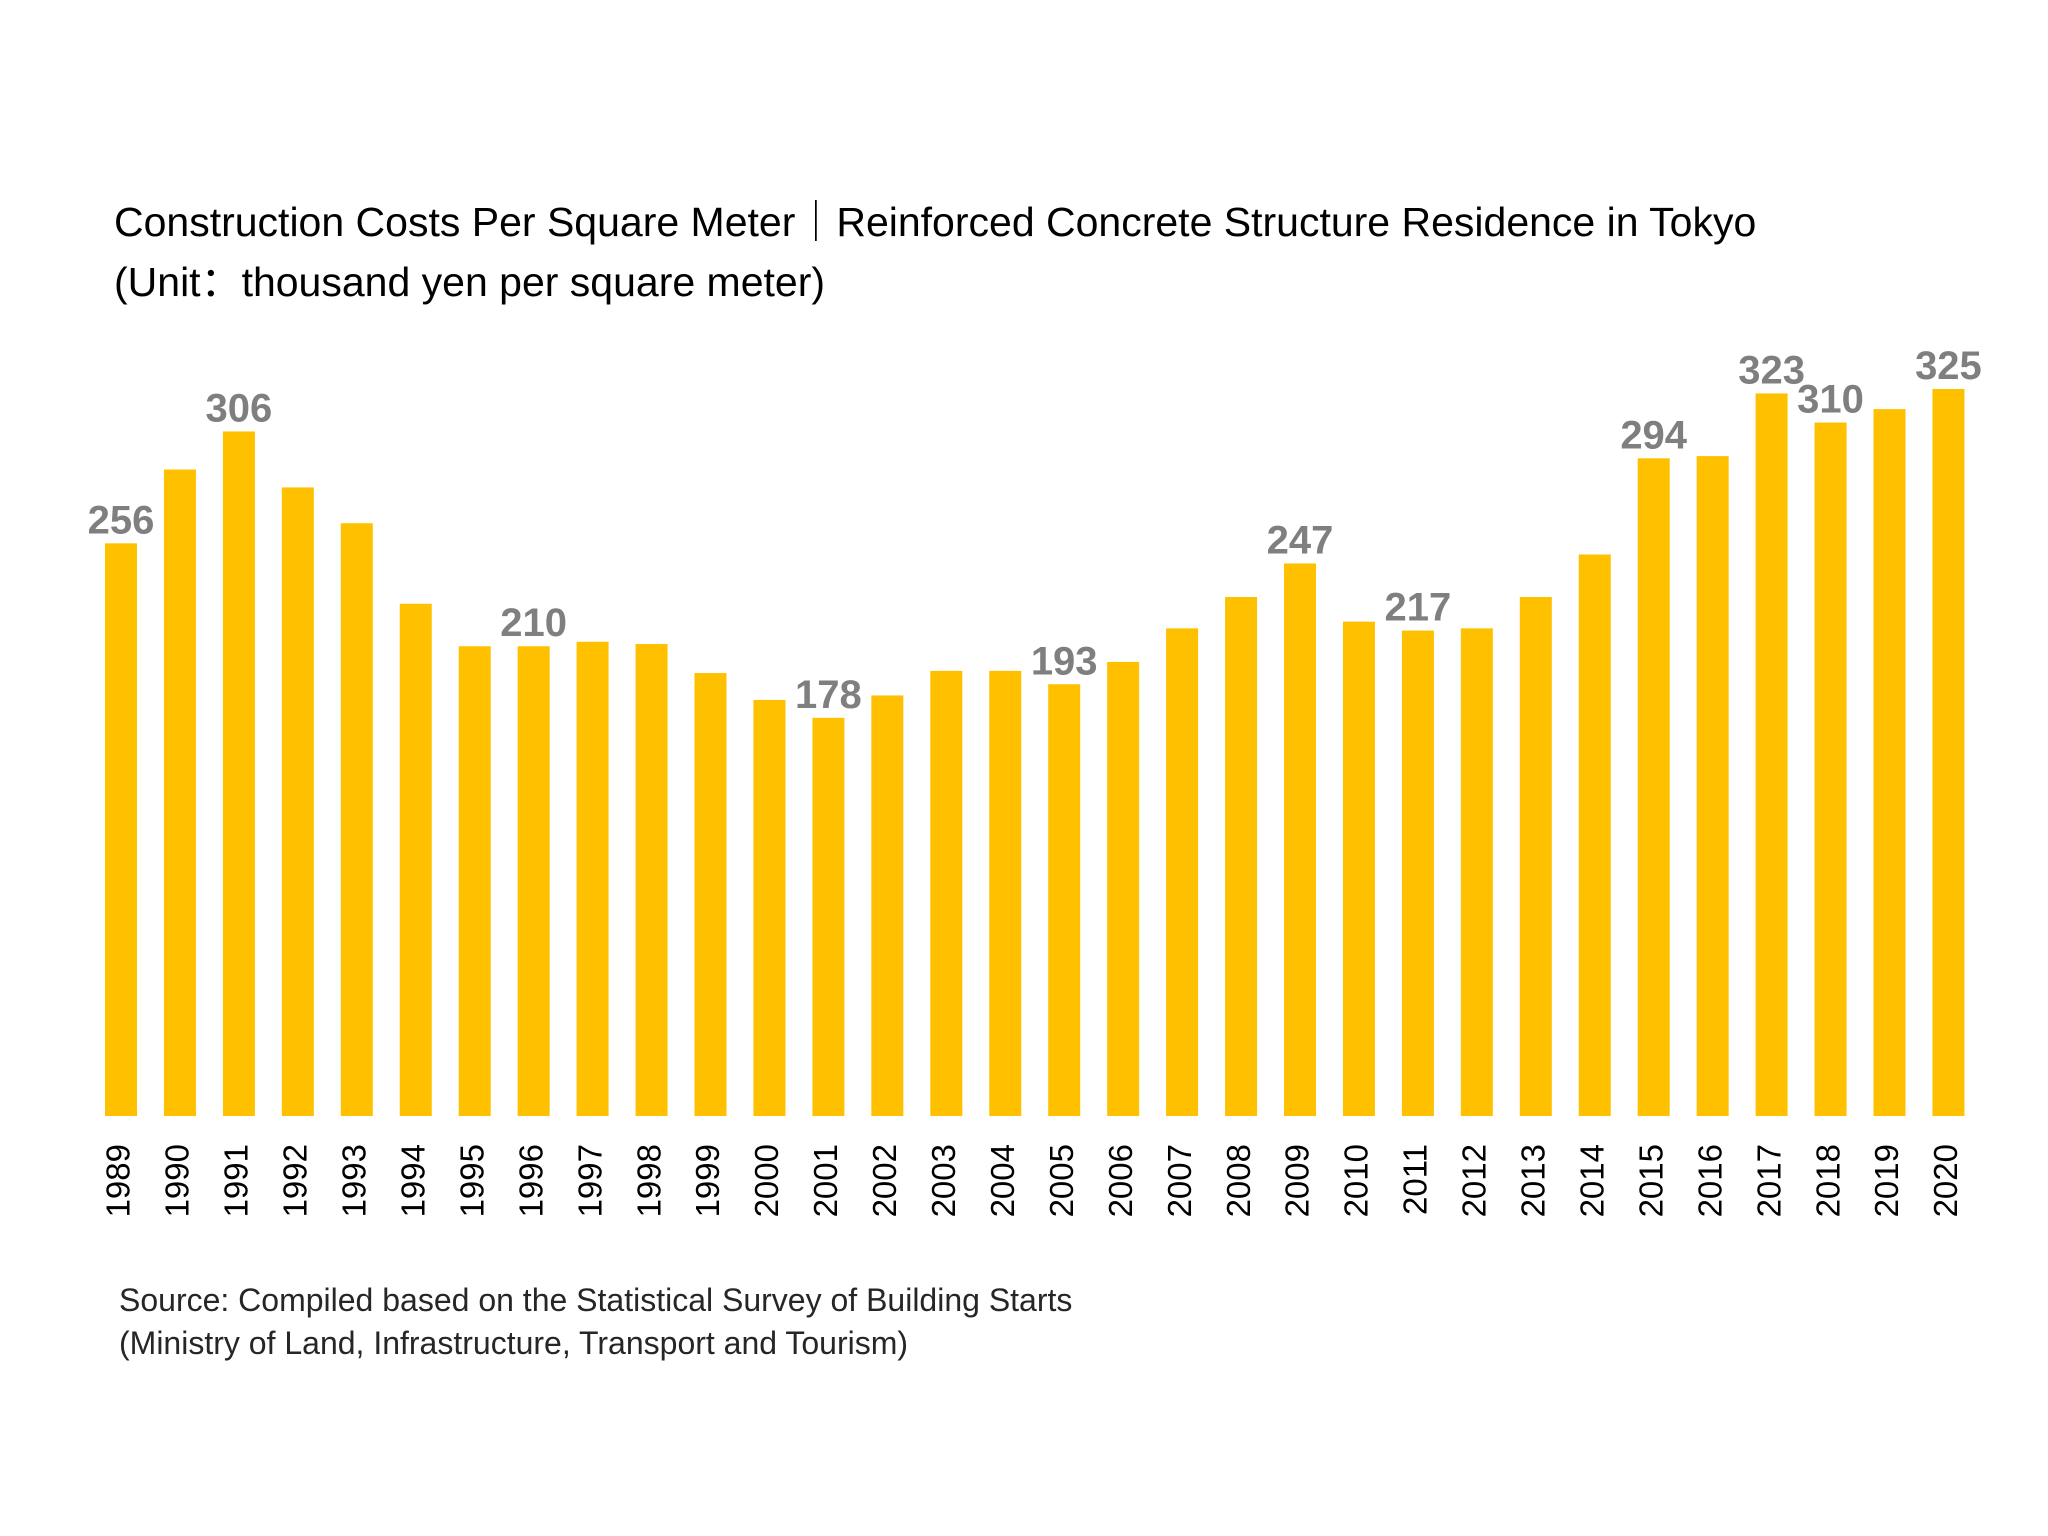 Image resolution: width=2048 pixels, height=1536 pixels. I want to click on x-tick-label: 2005, so click(1061, 1180).